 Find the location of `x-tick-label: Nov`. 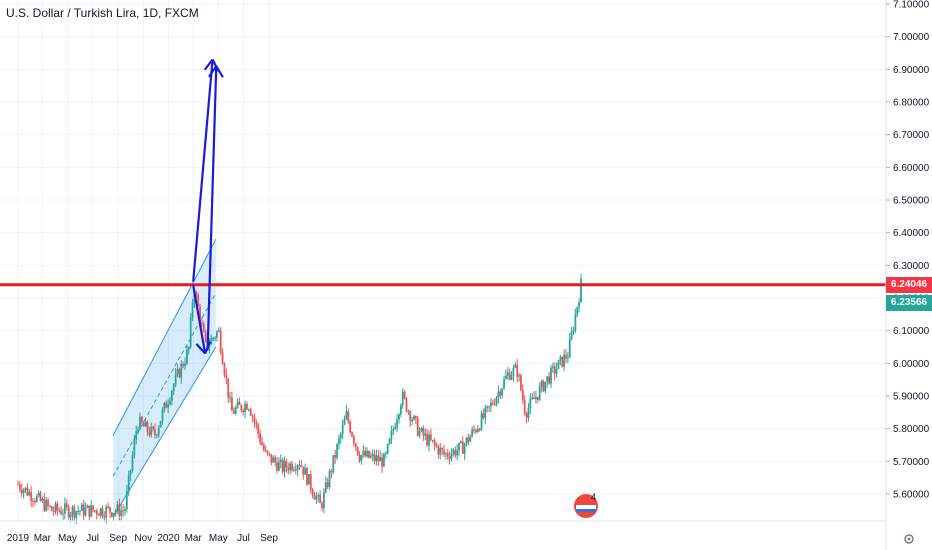

x-tick-label: Nov is located at coordinates (143, 538).